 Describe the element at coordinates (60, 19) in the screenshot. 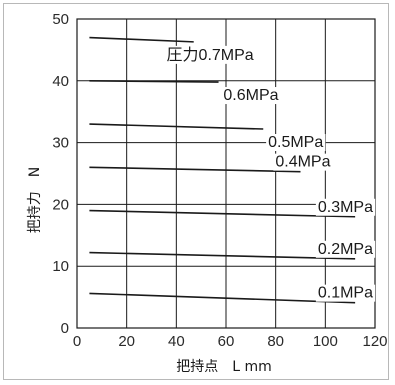

I see `y-tick-label: 50` at that location.